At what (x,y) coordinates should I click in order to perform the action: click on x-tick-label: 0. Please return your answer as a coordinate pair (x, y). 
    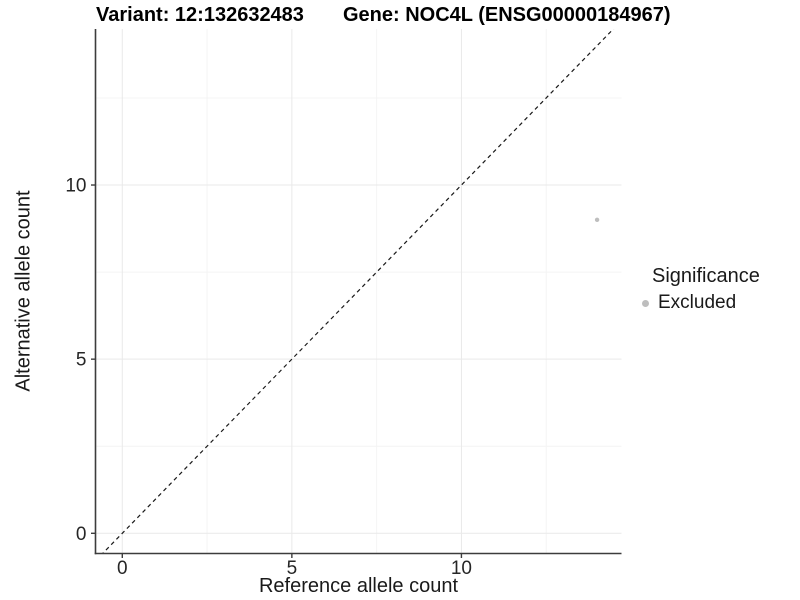
    Looking at the image, I should click on (122, 568).